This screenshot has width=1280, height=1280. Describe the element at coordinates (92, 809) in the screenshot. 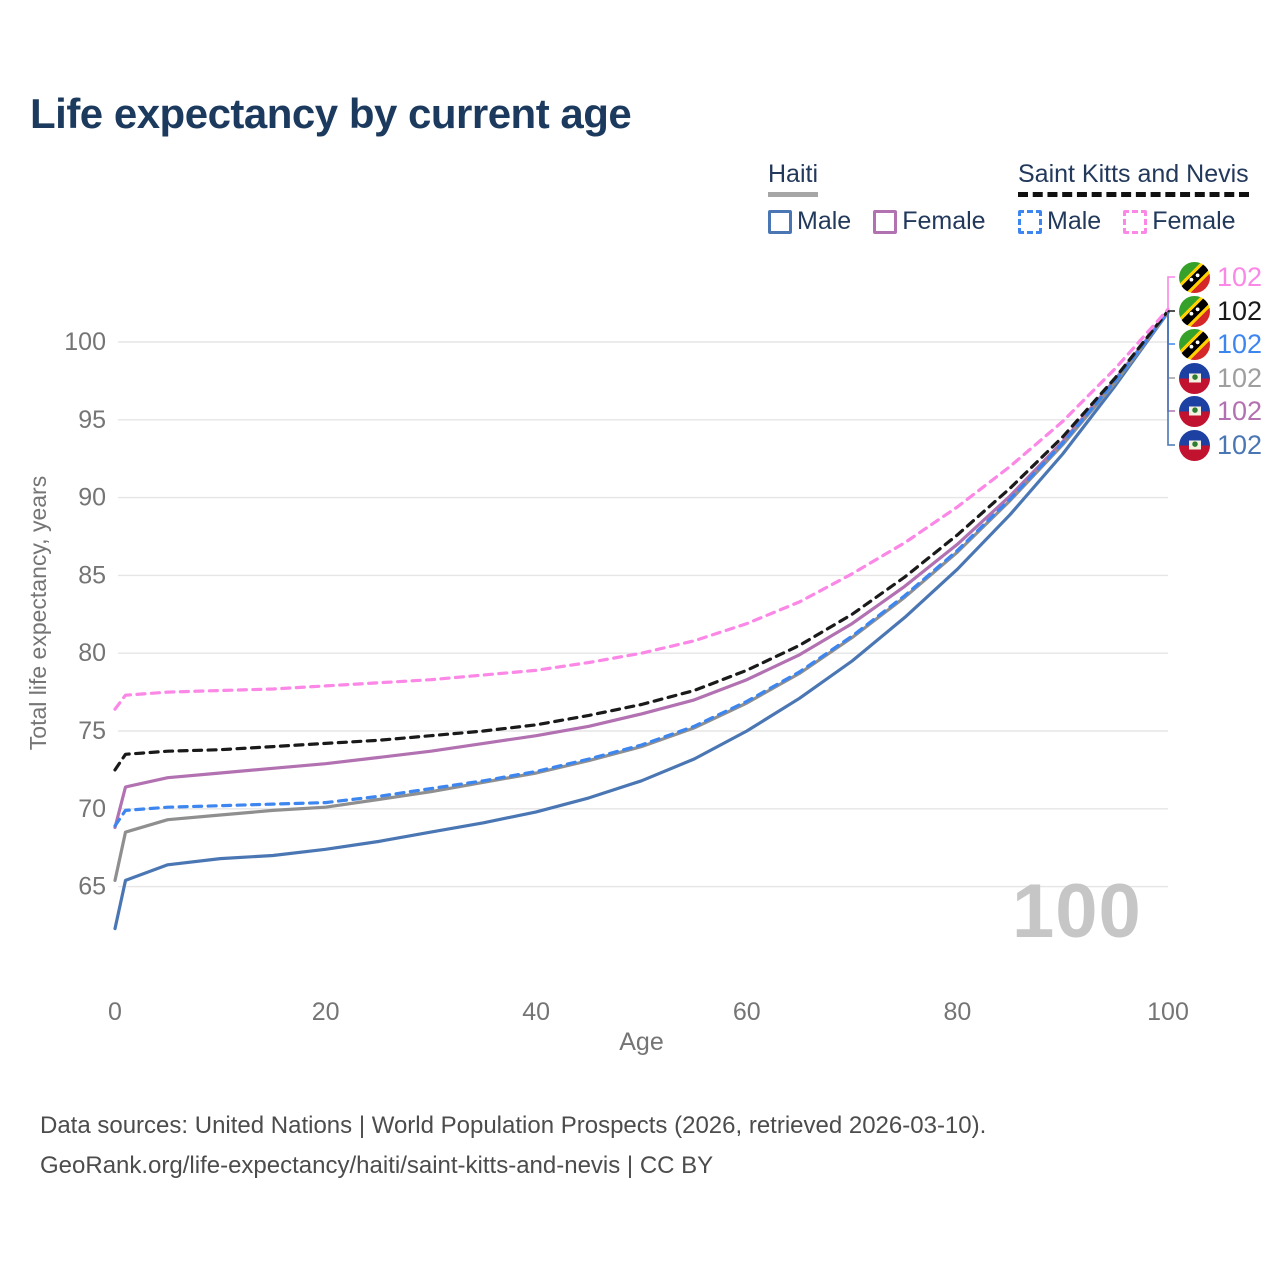

I see `y-tick-label-70: 70` at that location.